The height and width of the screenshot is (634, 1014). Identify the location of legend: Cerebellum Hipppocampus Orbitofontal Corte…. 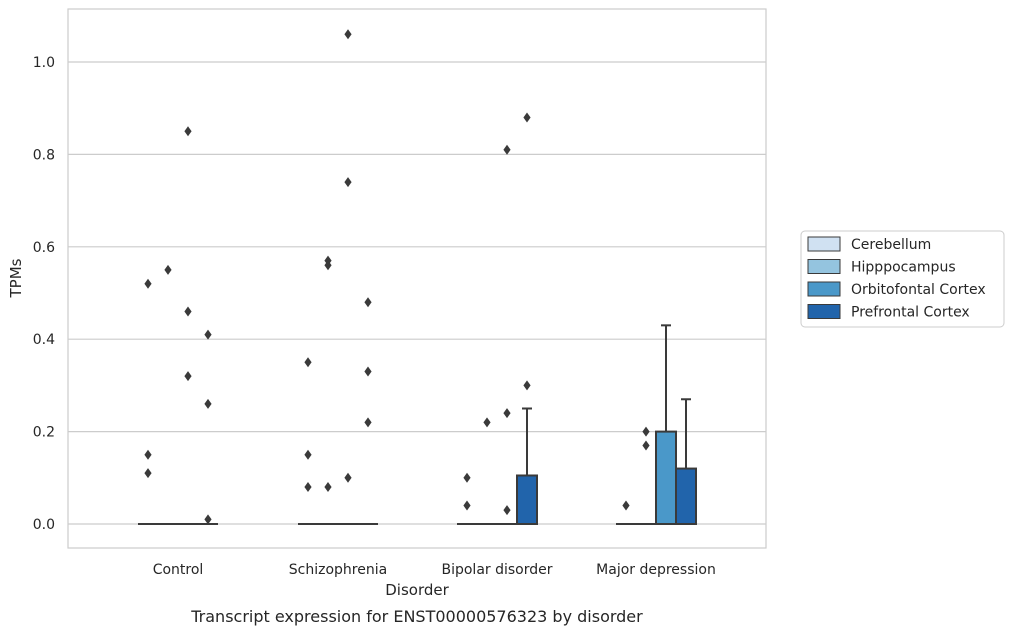
(902, 279).